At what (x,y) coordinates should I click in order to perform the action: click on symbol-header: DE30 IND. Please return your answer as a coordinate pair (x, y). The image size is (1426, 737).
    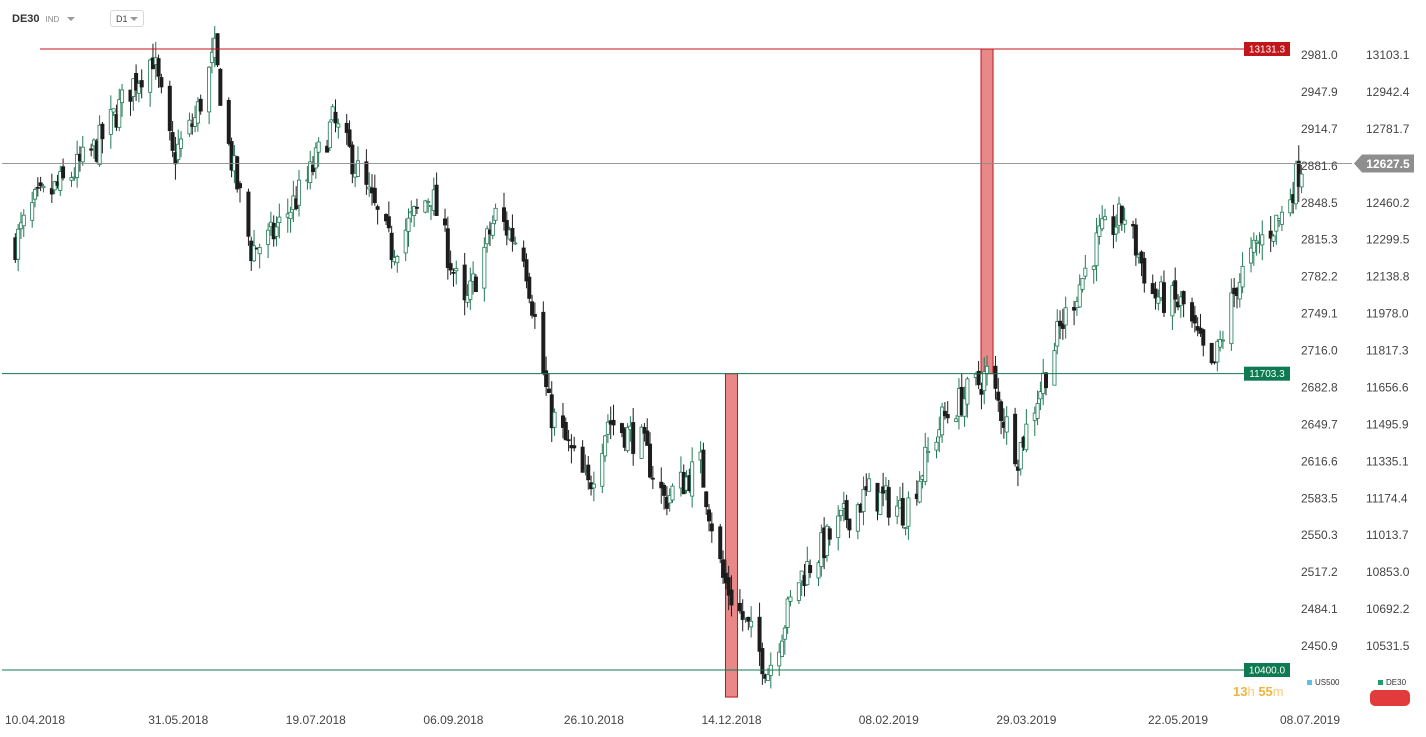
    Looking at the image, I should click on (44, 19).